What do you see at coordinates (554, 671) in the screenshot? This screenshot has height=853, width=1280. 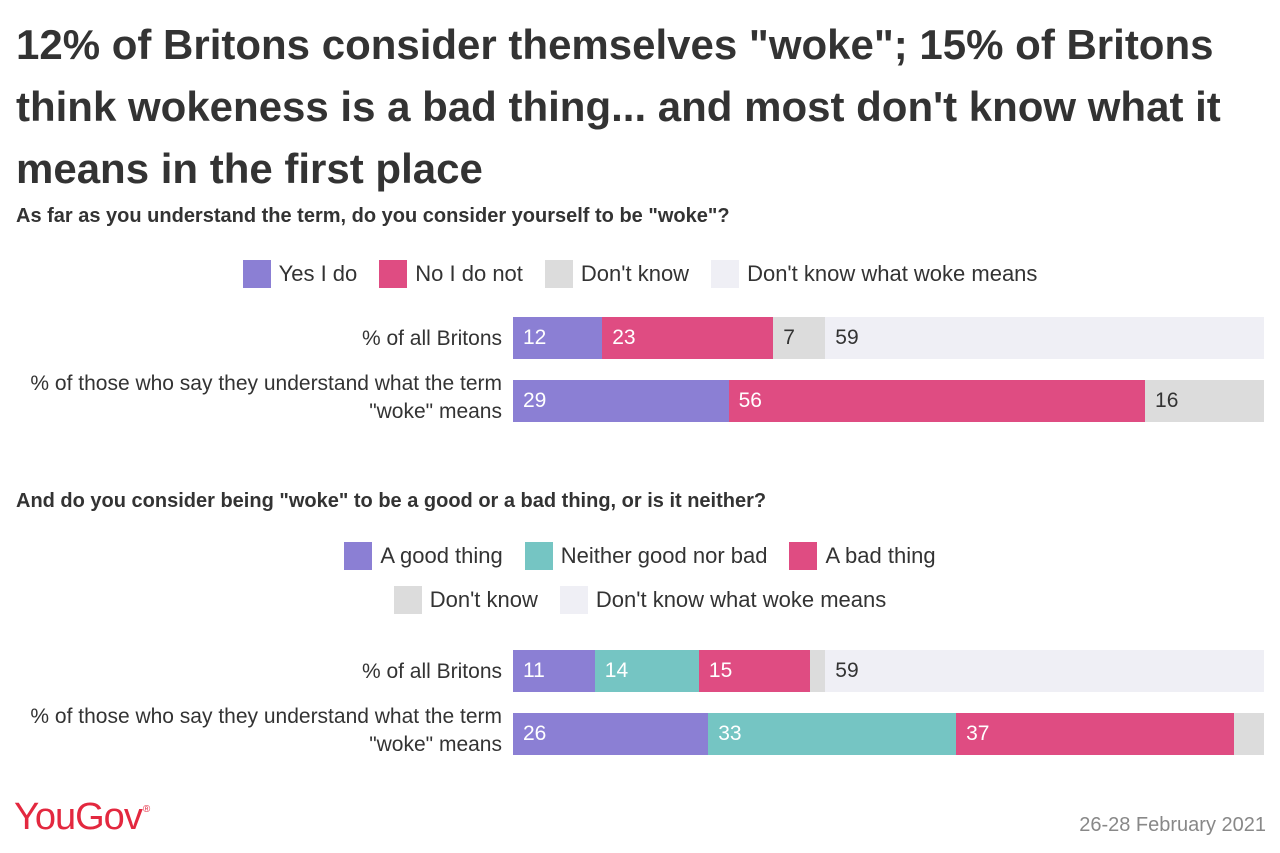 I see `bar-segment: 11` at bounding box center [554, 671].